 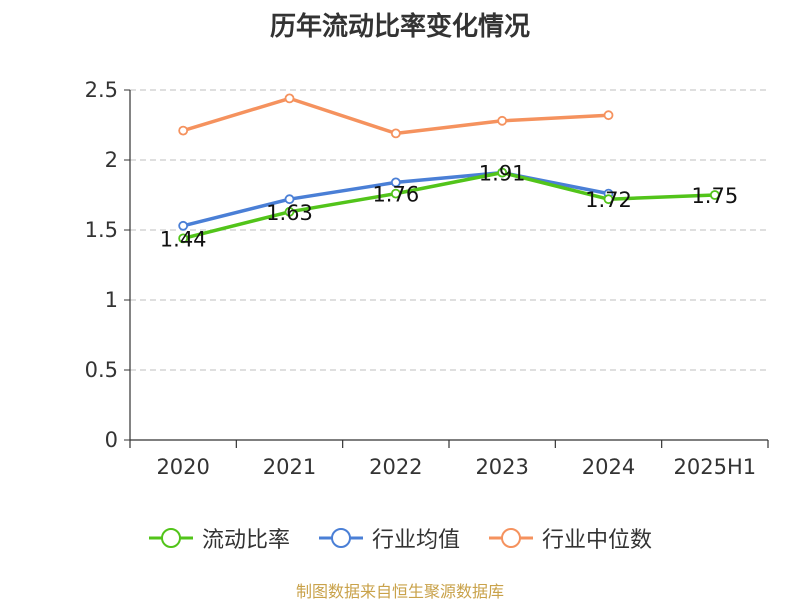 I want to click on legend-item: 行业均值, so click(x=389, y=538).